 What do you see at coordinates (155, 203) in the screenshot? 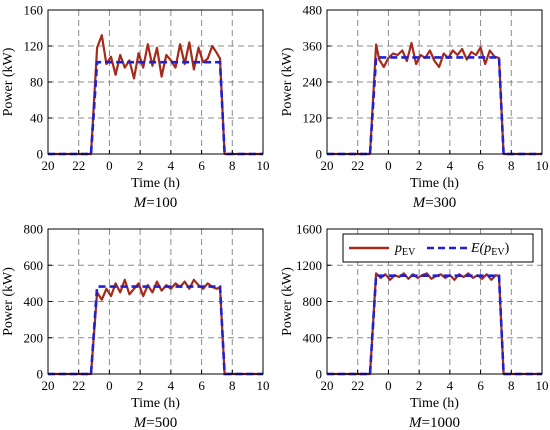
I see `panel-subtitle: M=100` at bounding box center [155, 203].